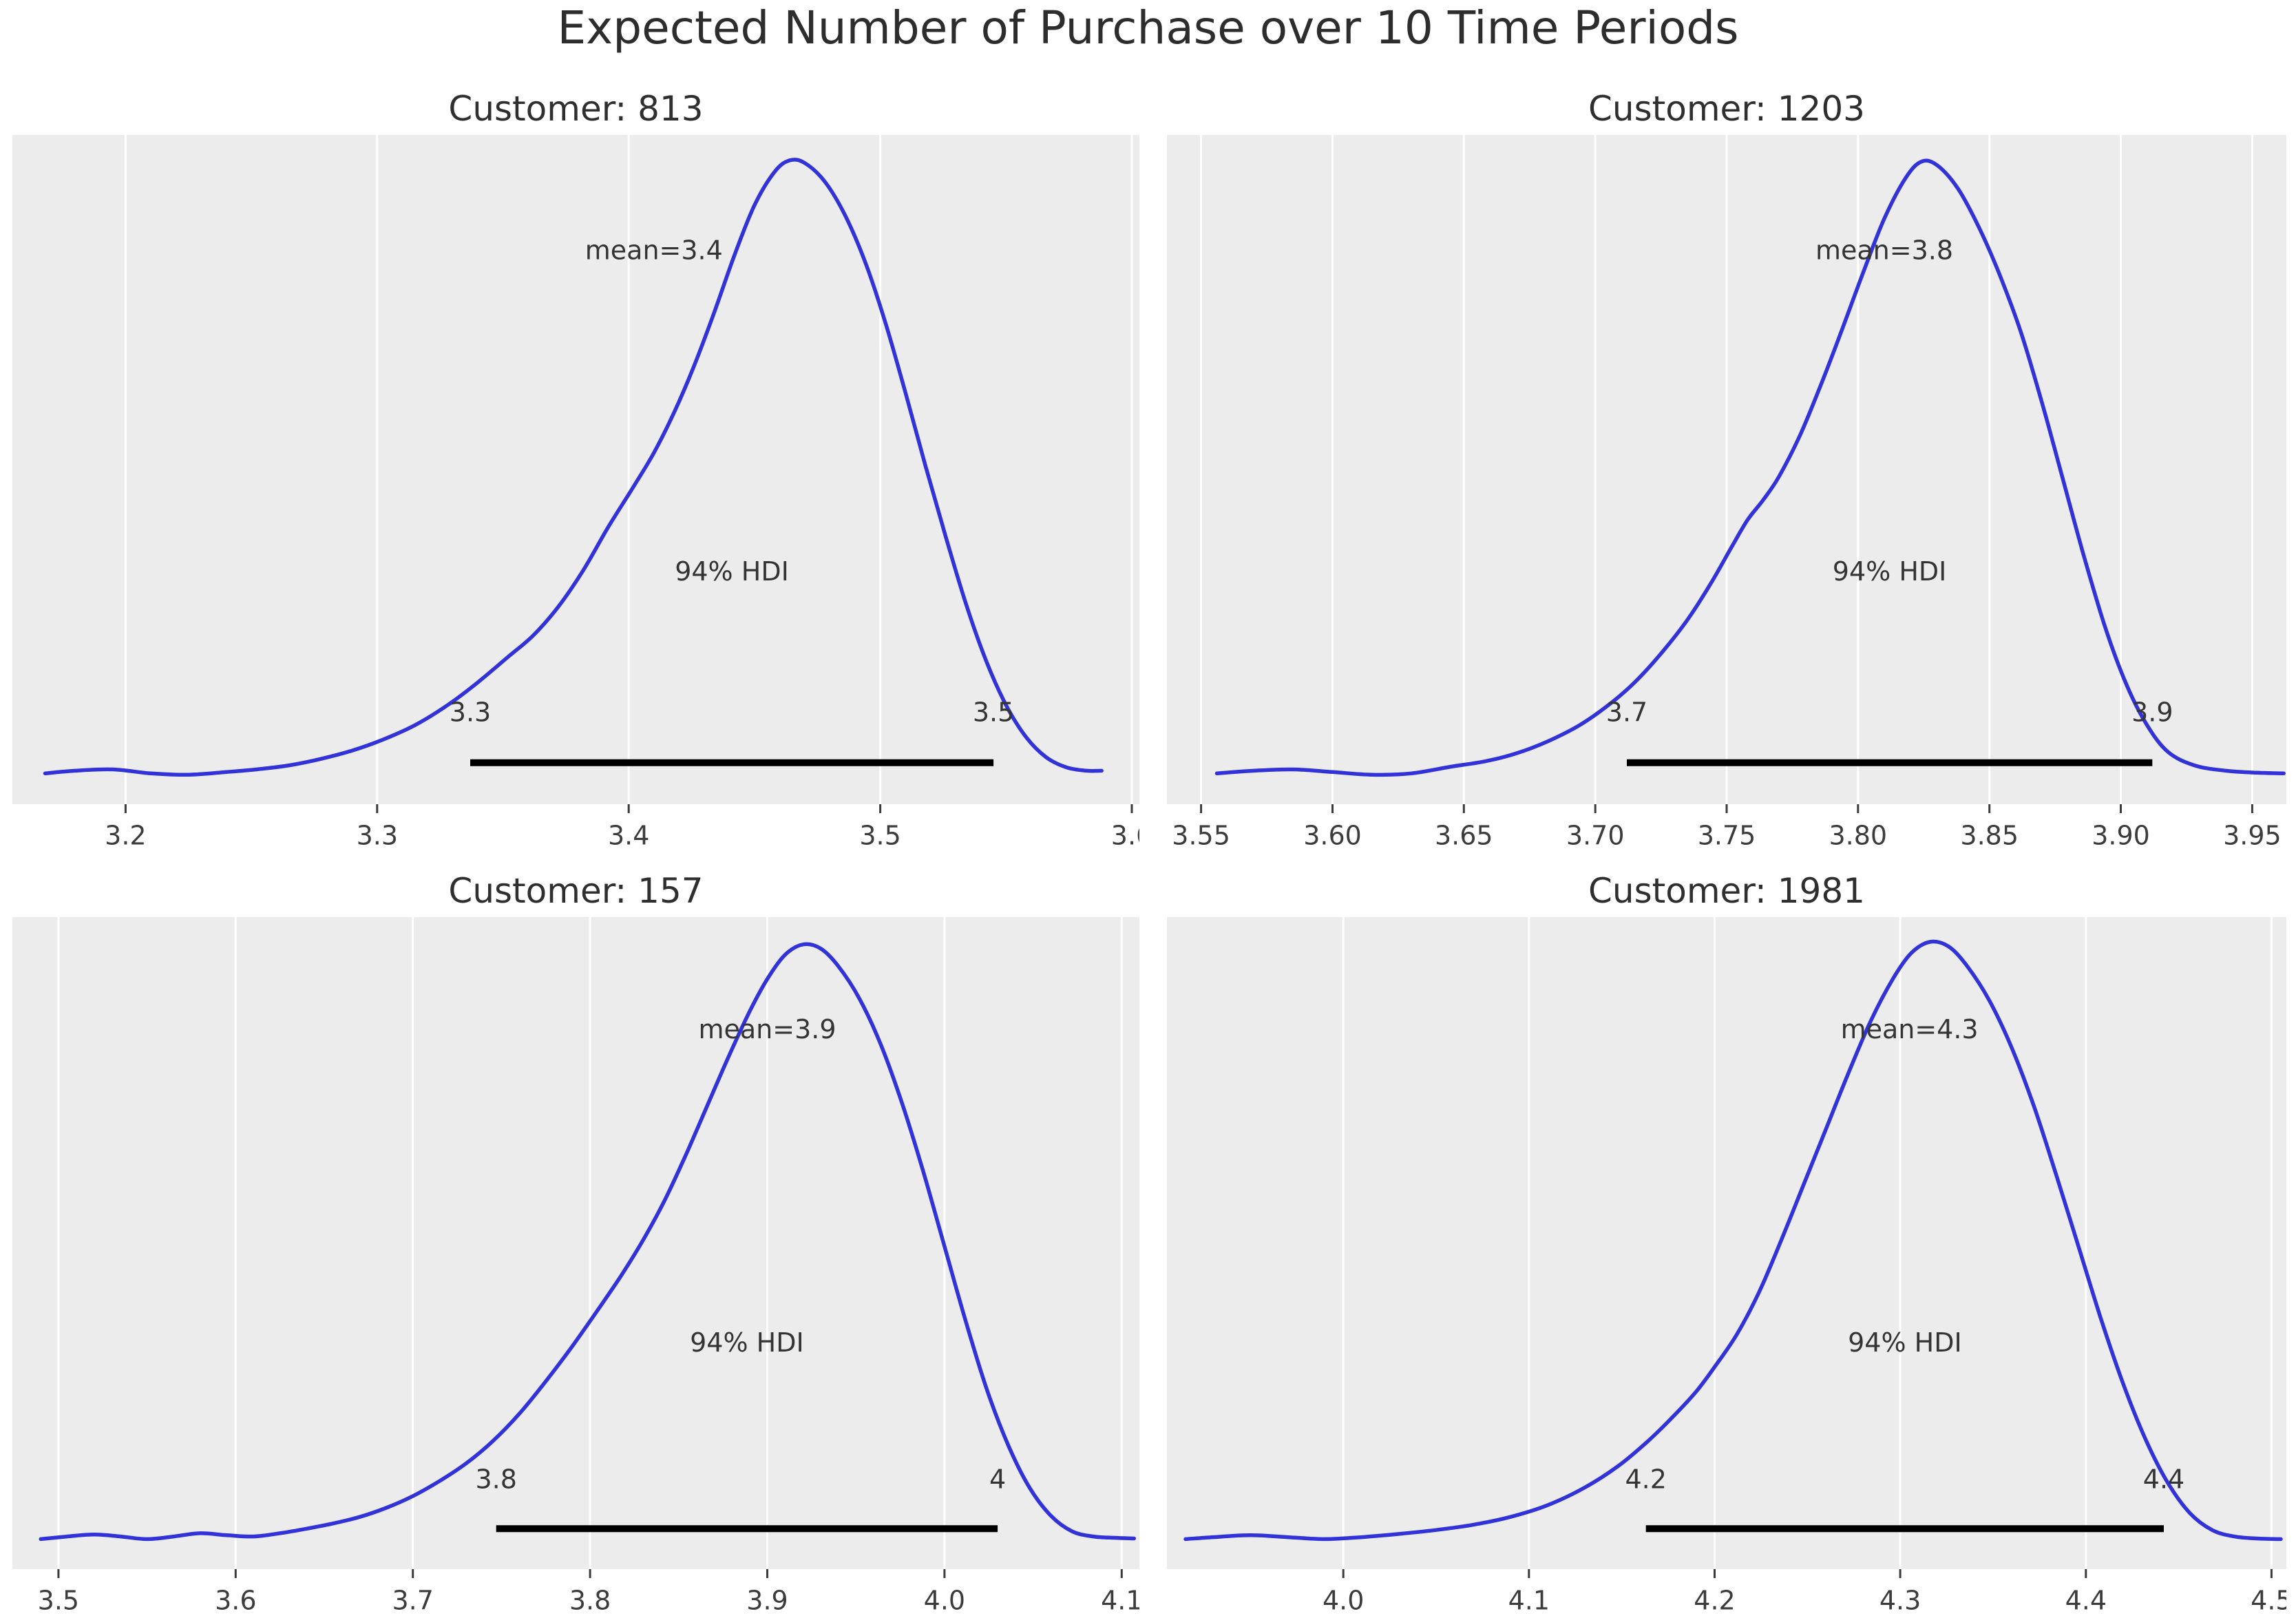 This screenshot has height=1618, width=2296. I want to click on x-tick-label: 3.7, so click(412, 1600).